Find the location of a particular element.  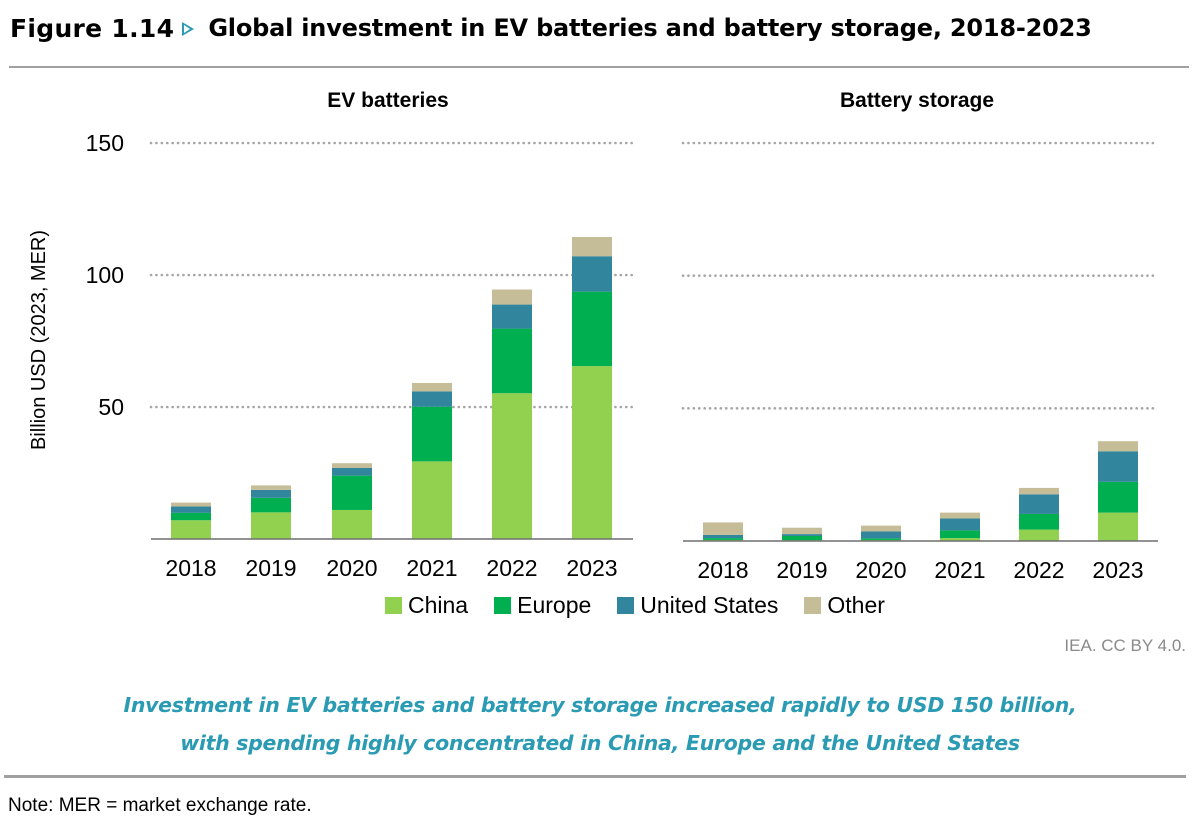

legend-swatch-china is located at coordinates (393, 605).